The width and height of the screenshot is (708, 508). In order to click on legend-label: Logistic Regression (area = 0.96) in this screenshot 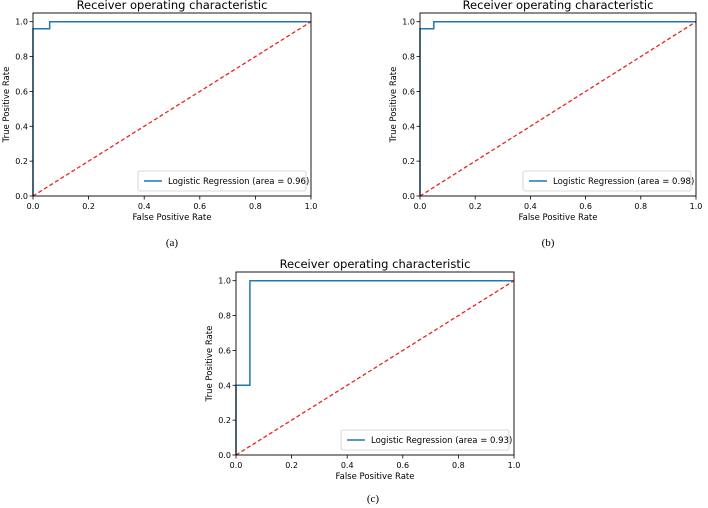, I will do `click(238, 182)`.